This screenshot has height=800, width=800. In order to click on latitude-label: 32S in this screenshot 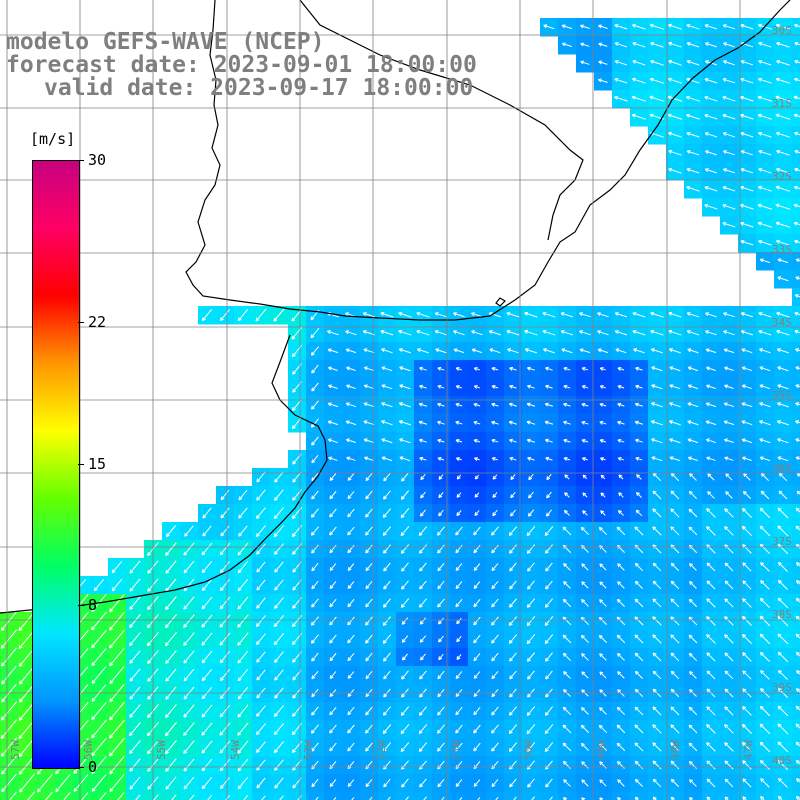, I will do `click(782, 176)`.